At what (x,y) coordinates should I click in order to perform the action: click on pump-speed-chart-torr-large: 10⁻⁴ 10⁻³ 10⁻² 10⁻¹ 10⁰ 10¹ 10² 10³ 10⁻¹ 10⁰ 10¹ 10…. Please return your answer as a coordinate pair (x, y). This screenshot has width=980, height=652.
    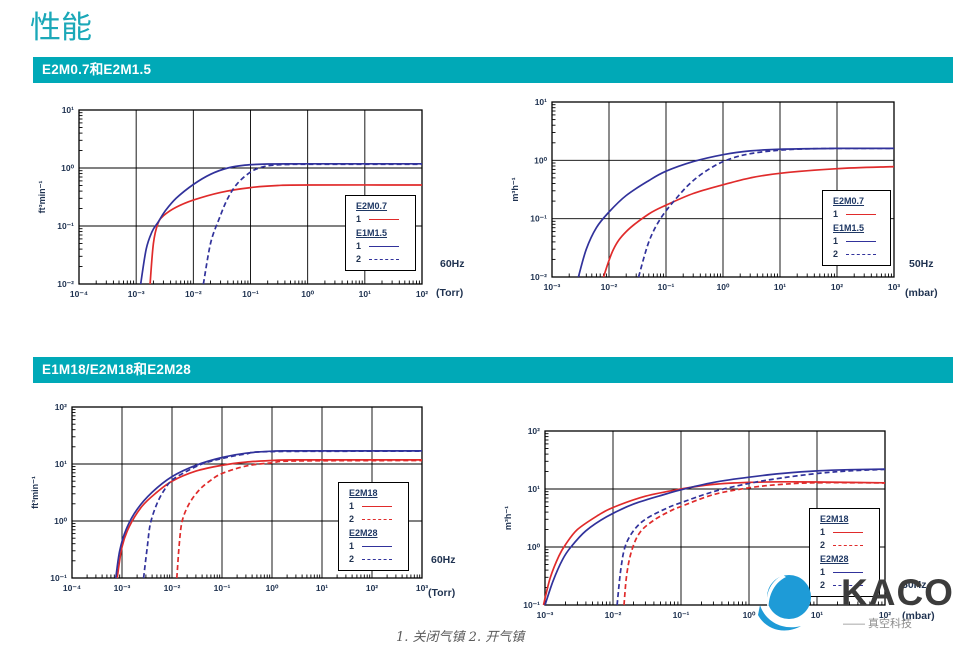
    Looking at the image, I should click on (229, 497).